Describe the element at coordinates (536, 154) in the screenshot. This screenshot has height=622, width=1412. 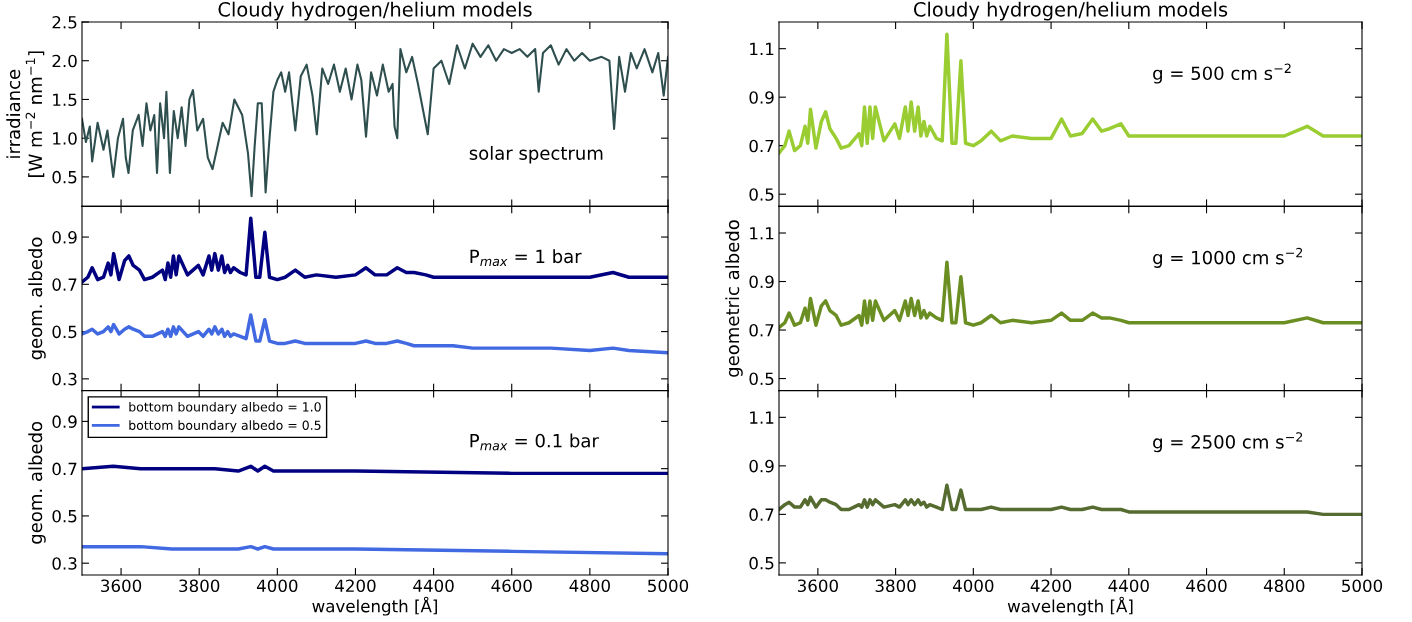
I see `annotation: solar spectrum` at that location.